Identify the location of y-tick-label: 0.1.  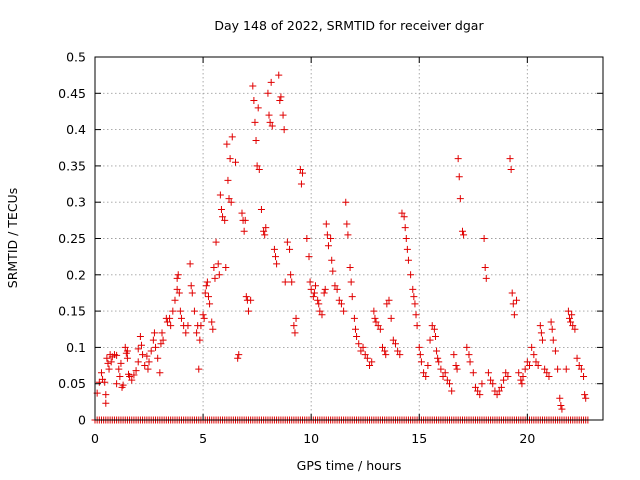
(76, 347).